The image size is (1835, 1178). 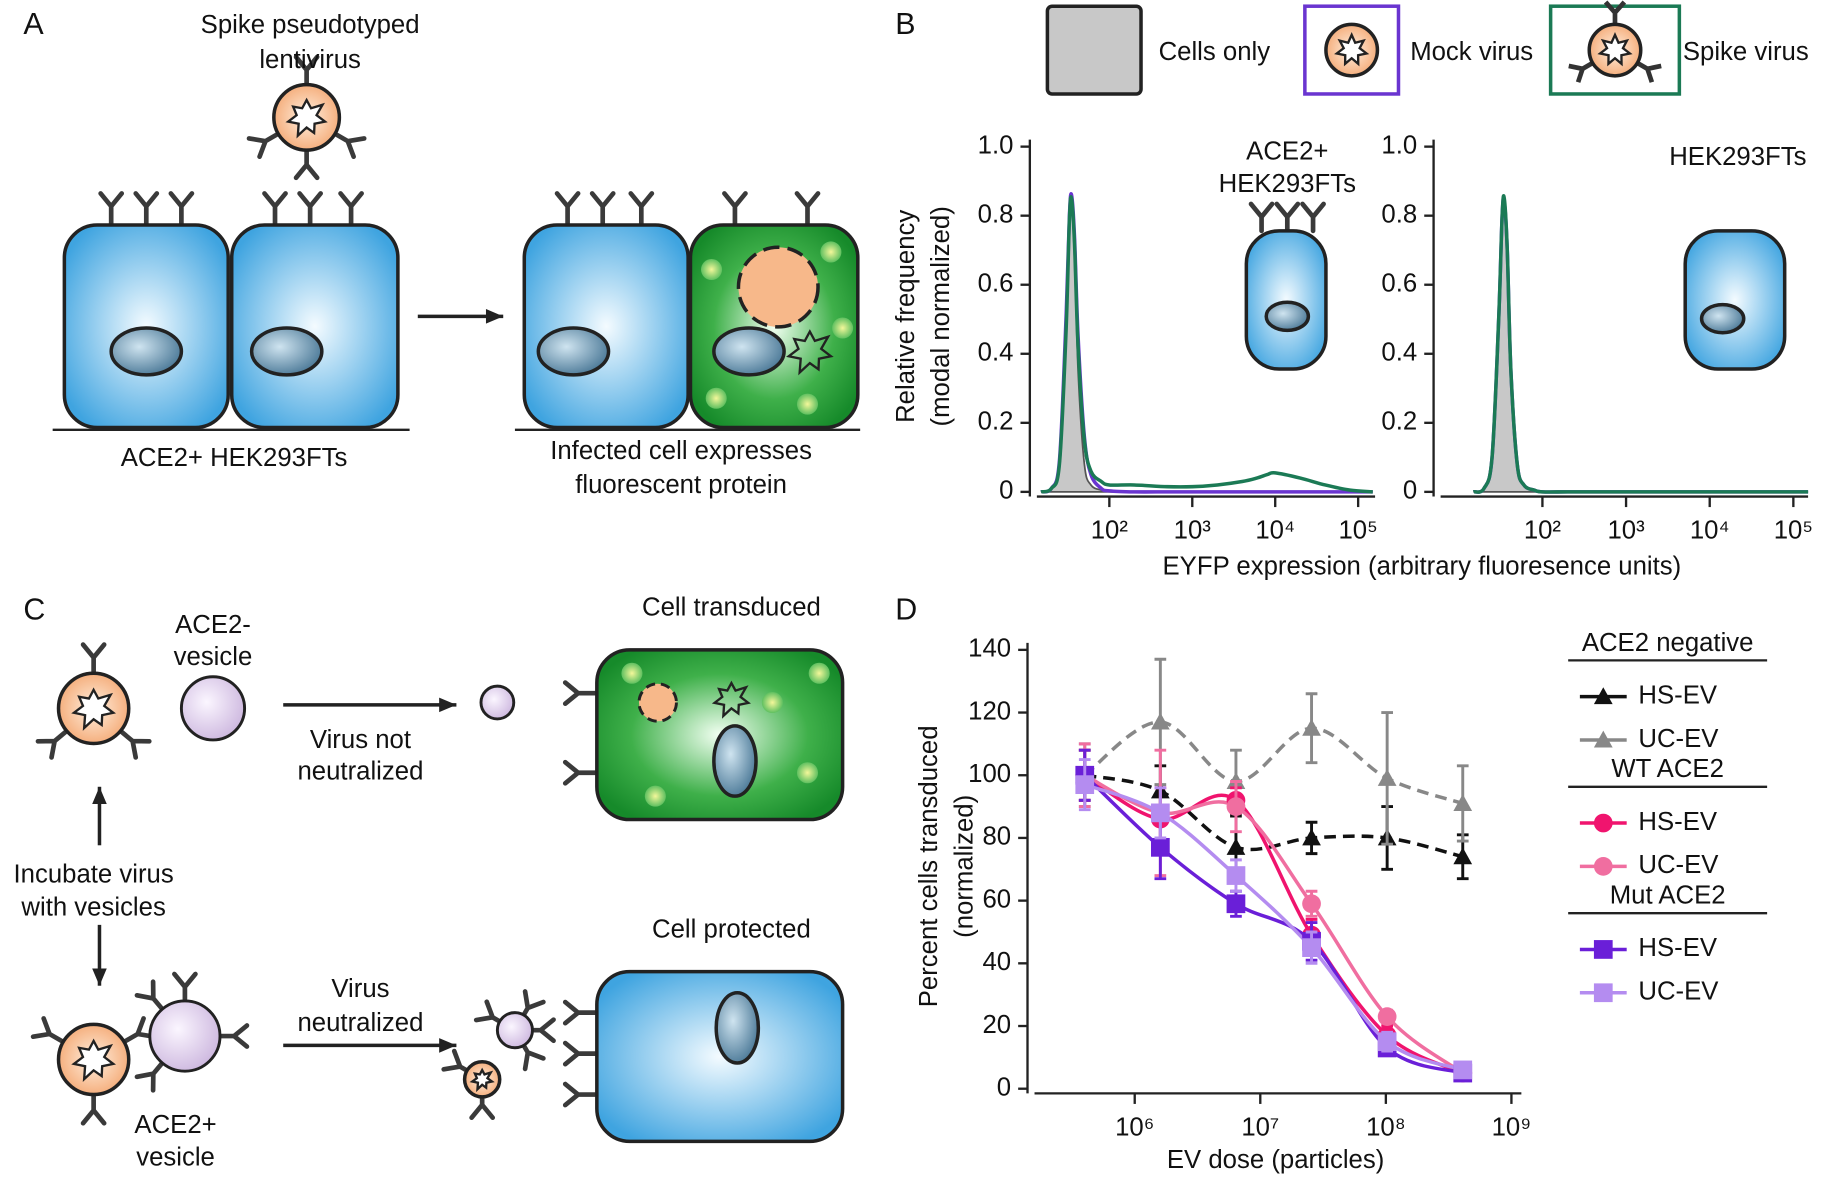 What do you see at coordinates (989, 774) in the screenshot?
I see `y-tick-label: 100` at bounding box center [989, 774].